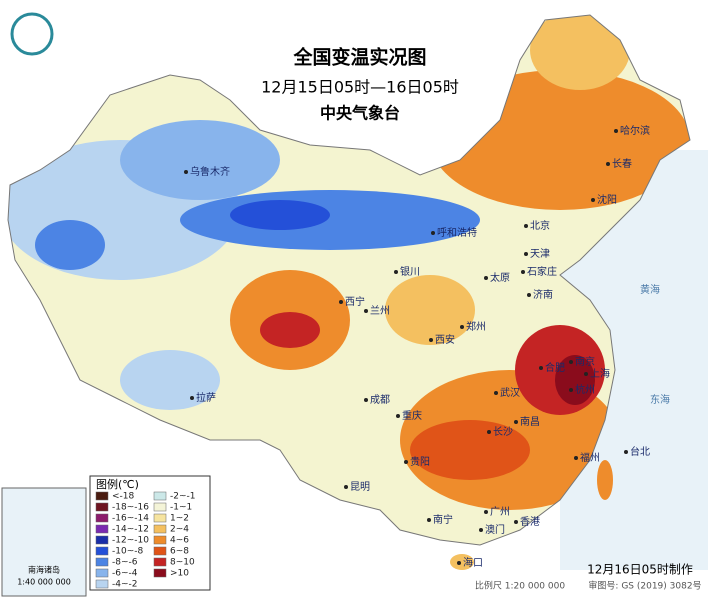 Image resolution: width=708 pixels, height=600 pixels. What do you see at coordinates (123, 497) in the screenshot?
I see `legend-label: <-18` at bounding box center [123, 497].